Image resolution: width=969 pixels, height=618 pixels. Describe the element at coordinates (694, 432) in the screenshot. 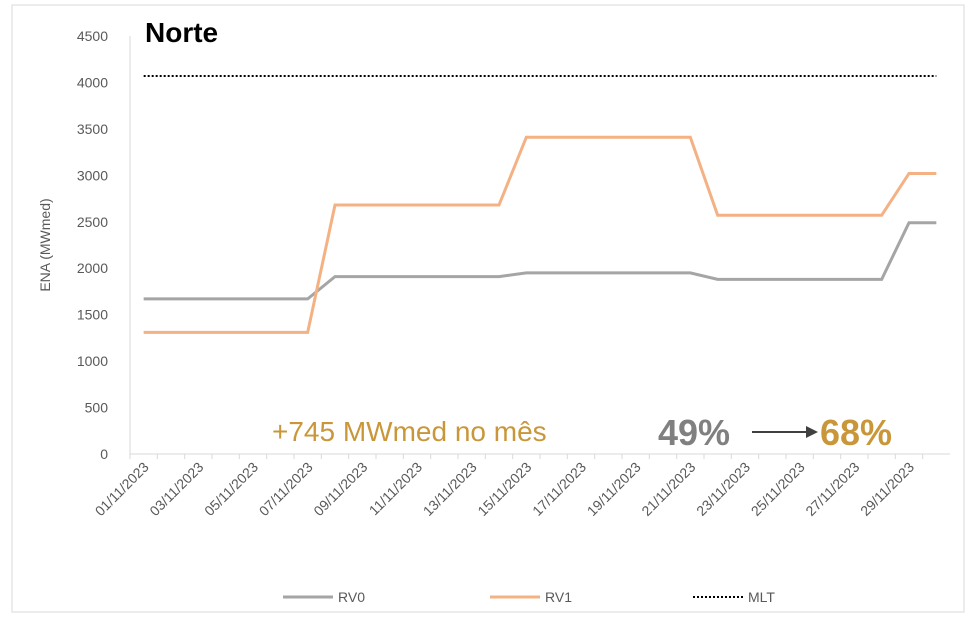

I see `annotation: 49%` at that location.